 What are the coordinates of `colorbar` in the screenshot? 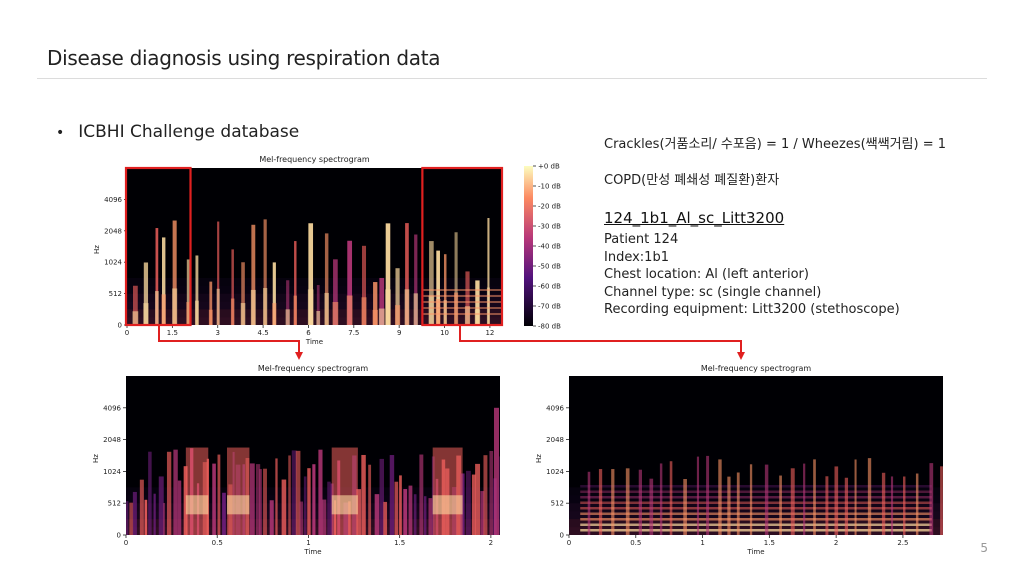 It's located at (528, 246).